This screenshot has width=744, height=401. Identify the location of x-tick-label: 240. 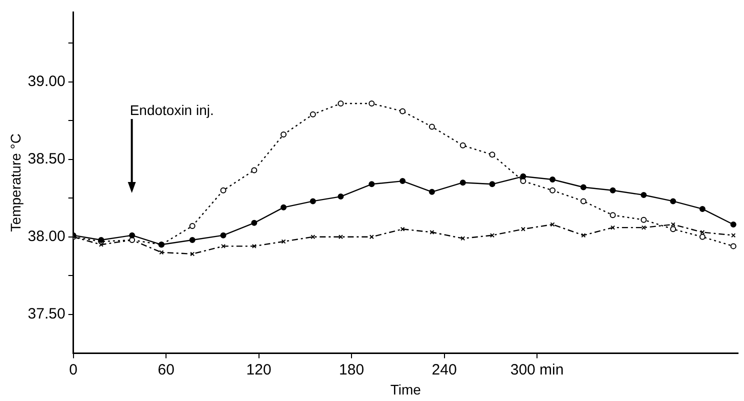
(444, 369).